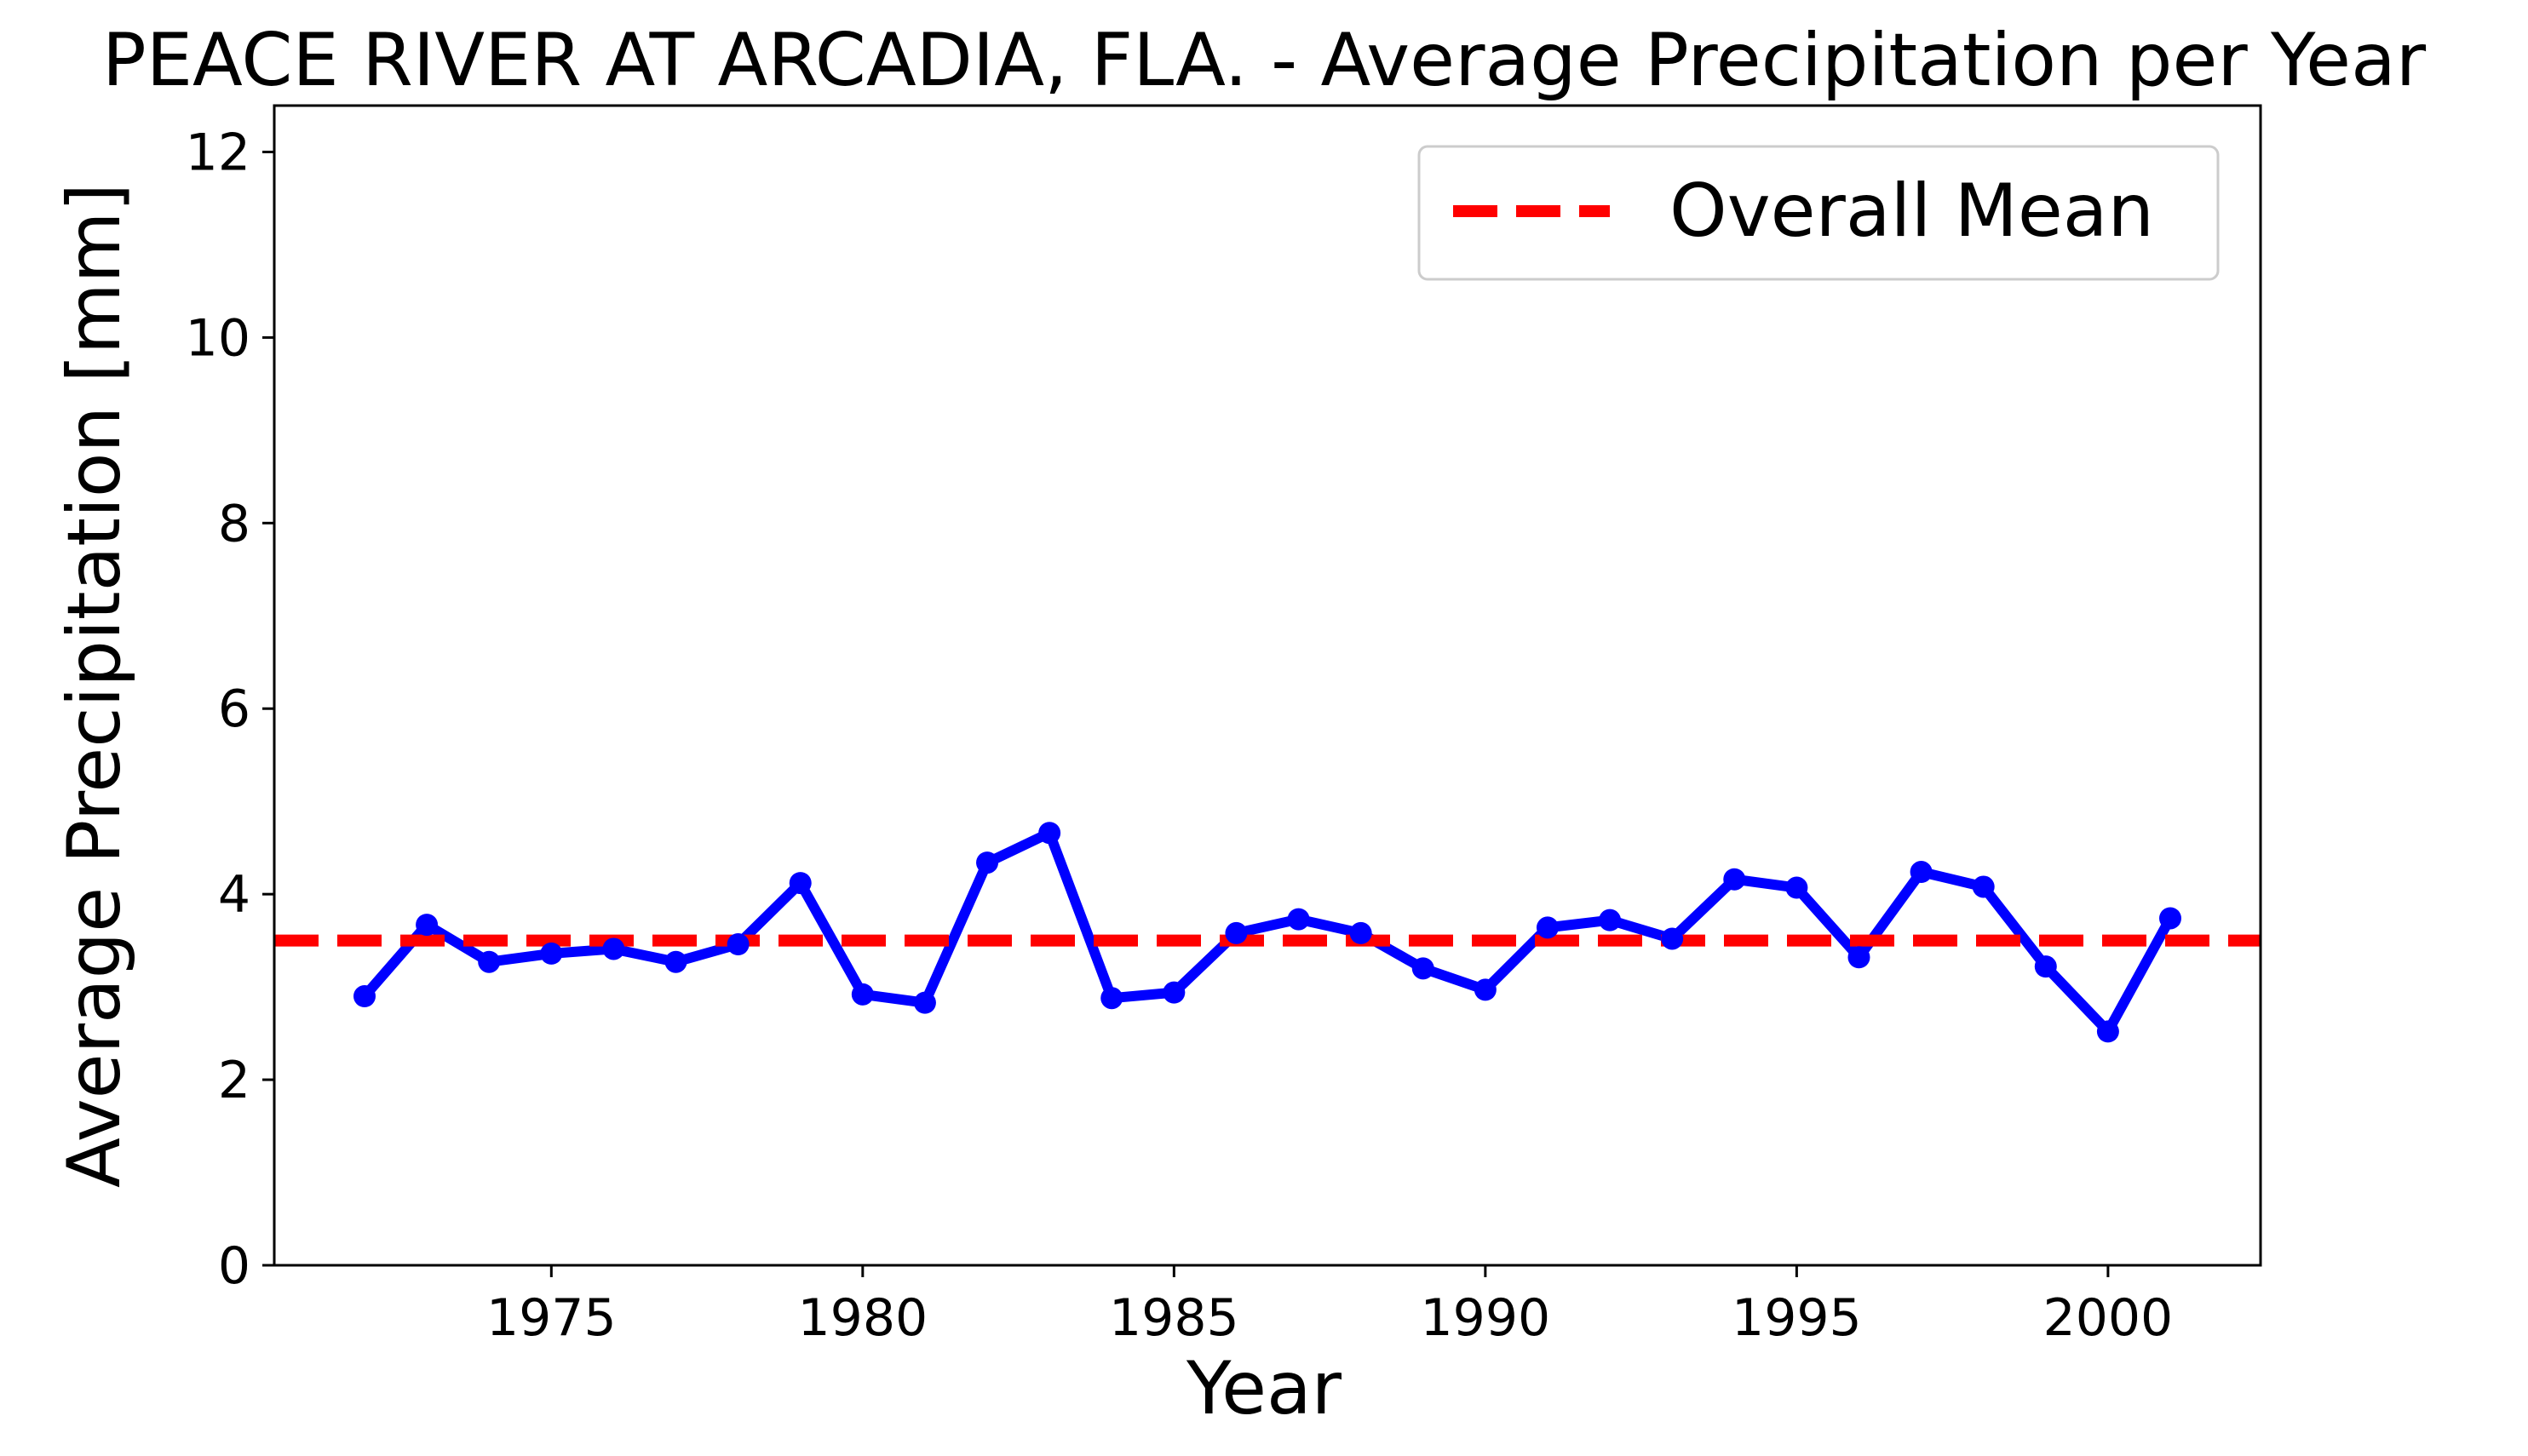 The image size is (2528, 1456). Describe the element at coordinates (234, 1080) in the screenshot. I see `y-tick-label: 2` at that location.